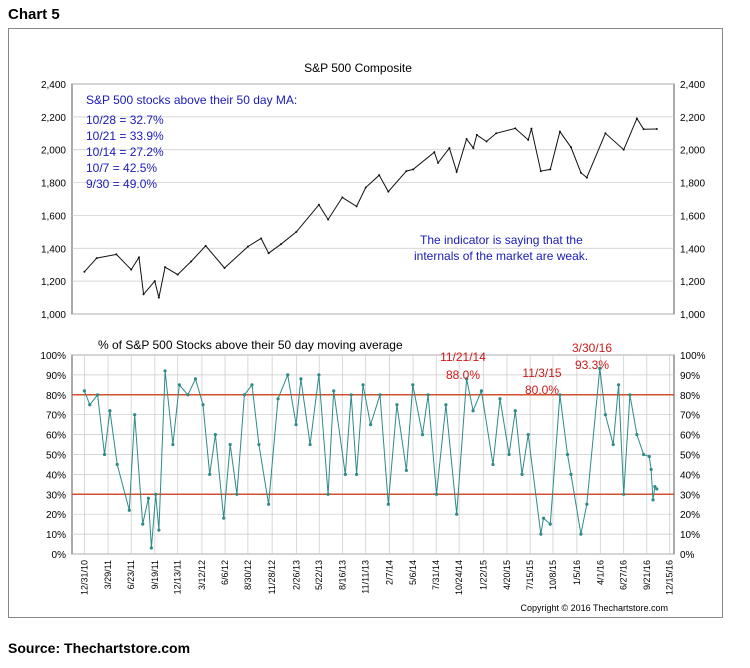  Describe the element at coordinates (155, 574) in the screenshot. I see `x-tick-label: 9/19/11` at that location.